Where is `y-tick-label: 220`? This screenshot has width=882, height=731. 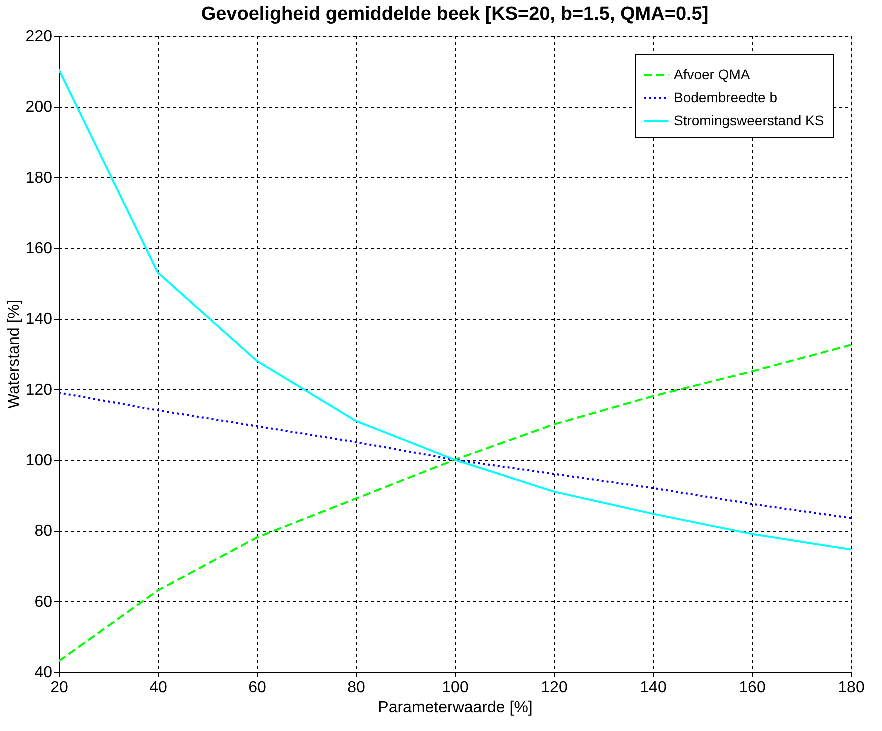 y-tick-label: 220 is located at coordinates (39, 37).